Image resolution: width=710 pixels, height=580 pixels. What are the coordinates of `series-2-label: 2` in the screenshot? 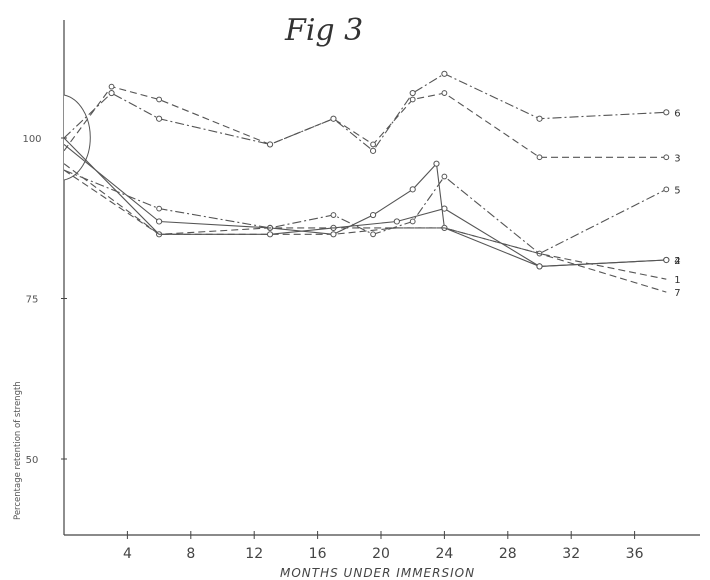 It's located at (677, 261).